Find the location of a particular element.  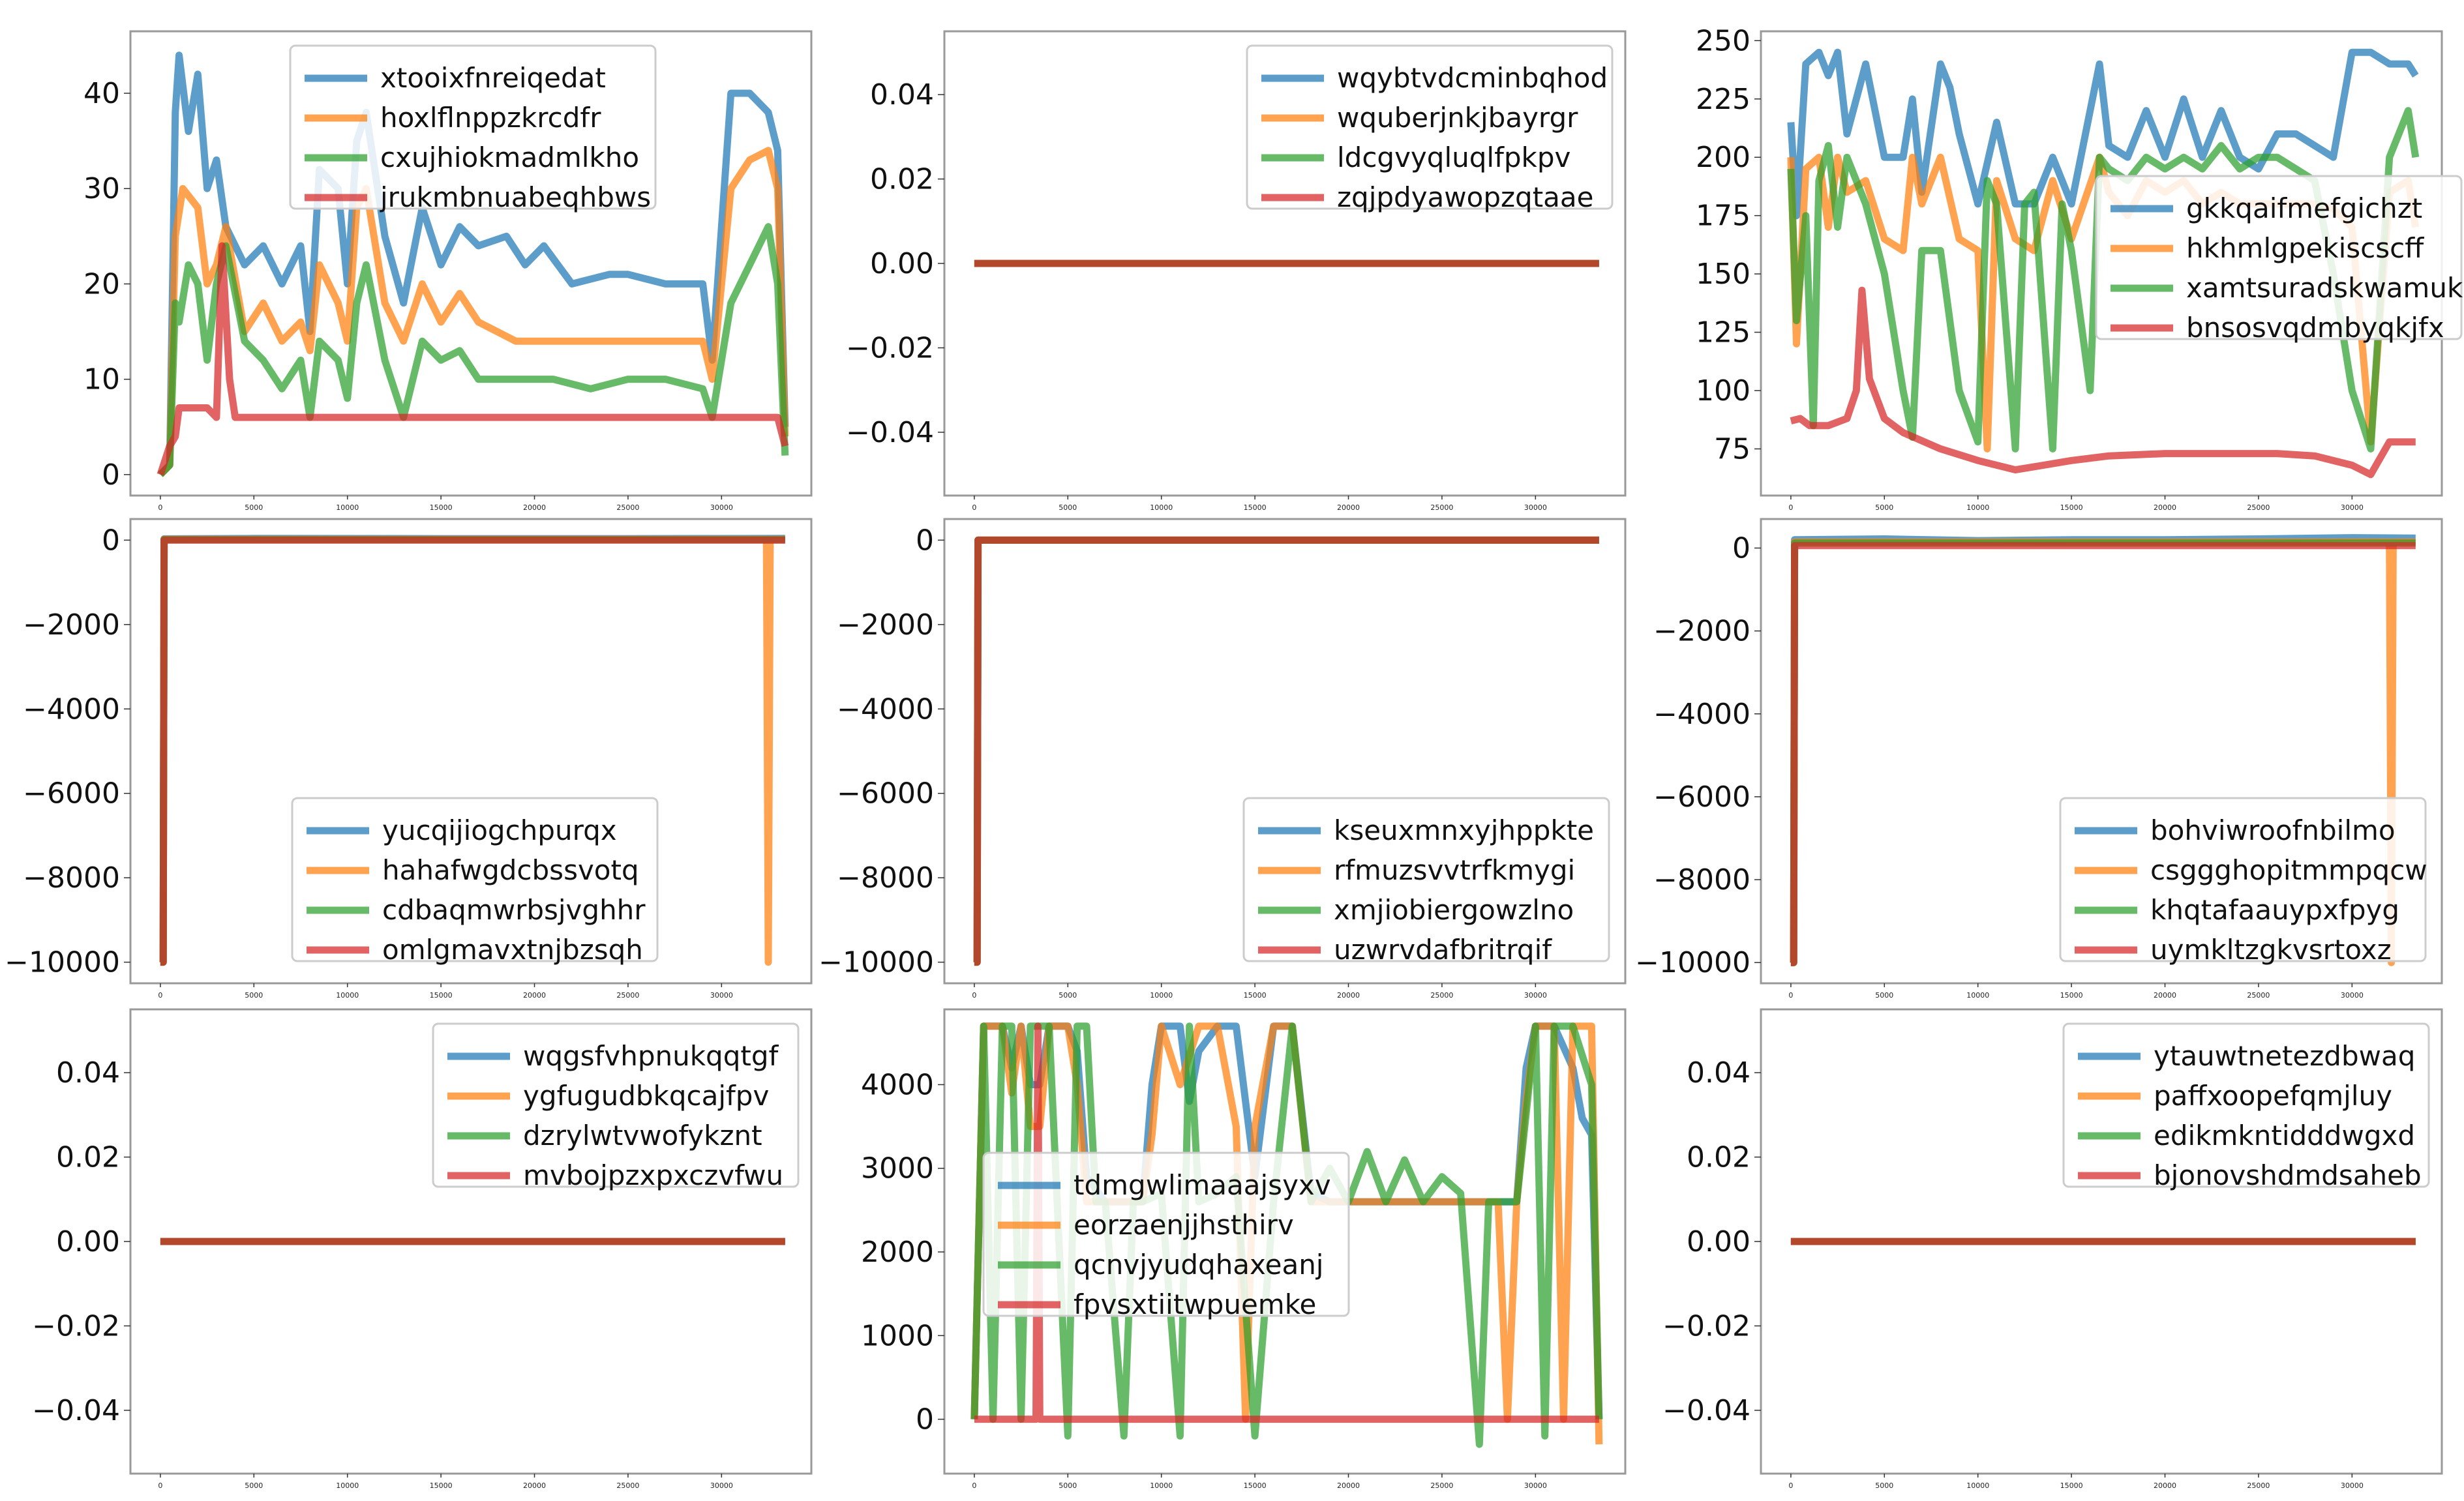

legend-label: dzrylwtvwofykznt is located at coordinates (642, 1136).